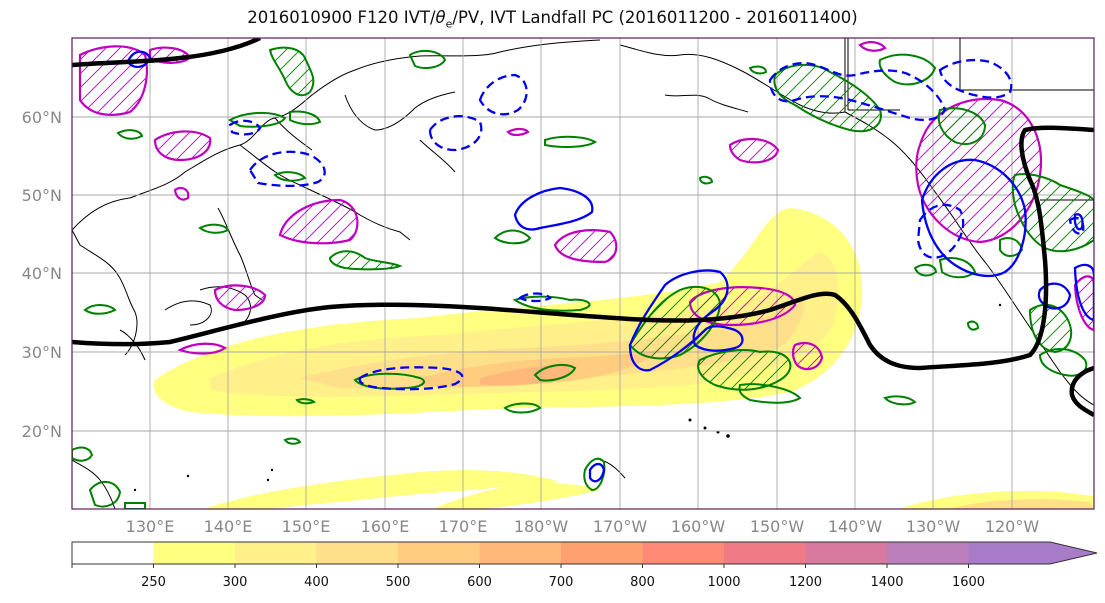 The width and height of the screenshot is (1105, 603). I want to click on colorbar: 250 300 400 500 600 700 800 1000 1200 1400 1600, so click(584, 565).